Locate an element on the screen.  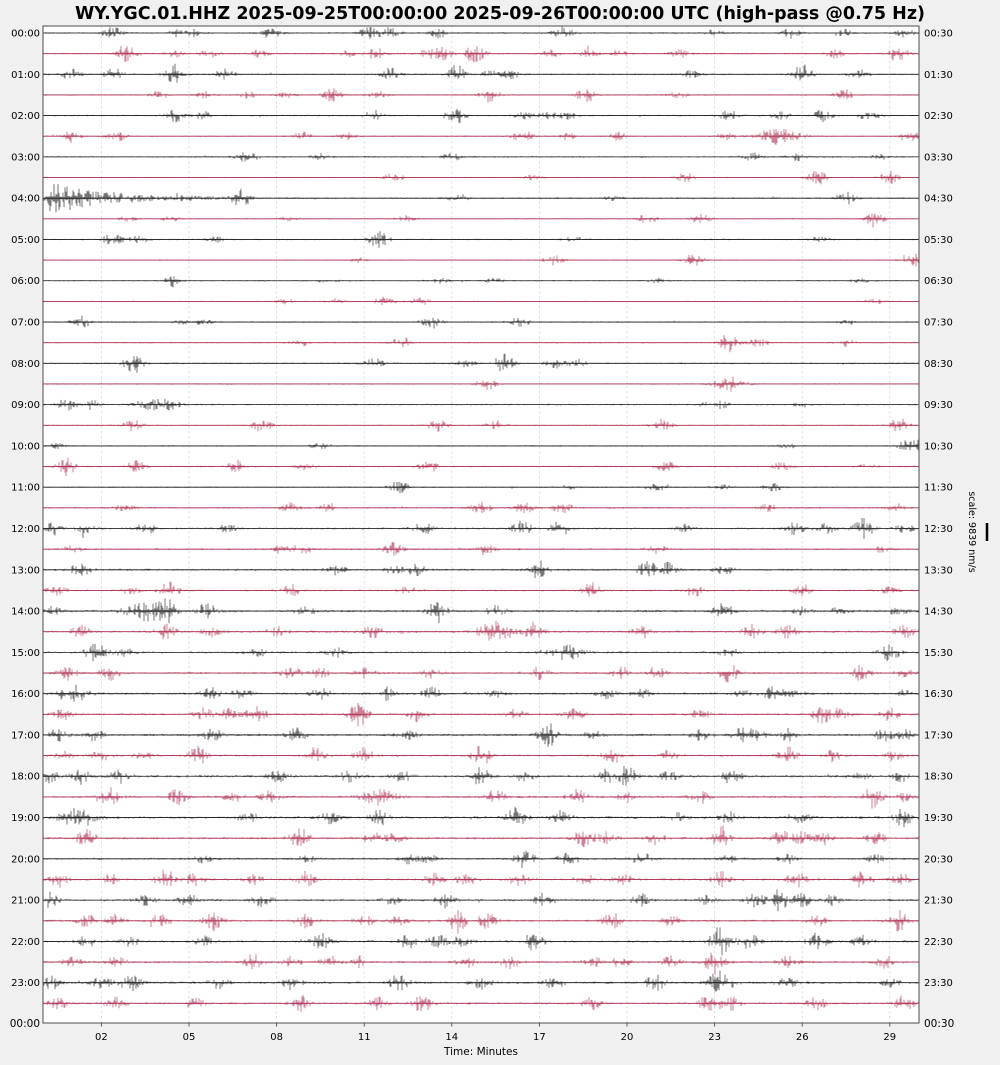
bottom-left-time-label: 00:00 is located at coordinates (25, 1024).